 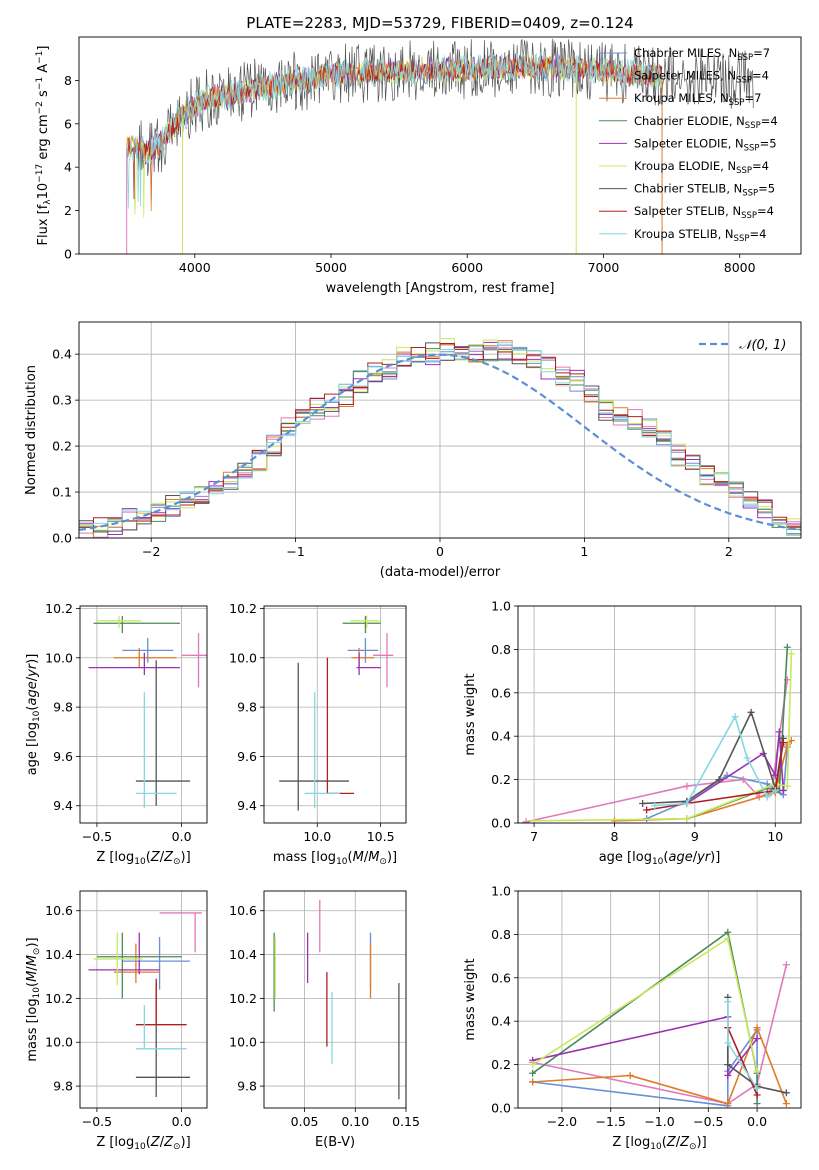 I want to click on legend-entry: Salpeter ELODIE, NSSP=5, so click(x=705, y=144).